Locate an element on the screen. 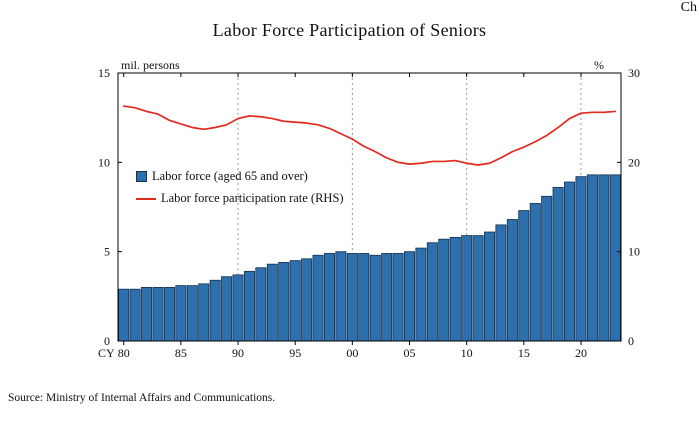 This screenshot has height=441, width=699. svg-text: 85 is located at coordinates (181, 353).